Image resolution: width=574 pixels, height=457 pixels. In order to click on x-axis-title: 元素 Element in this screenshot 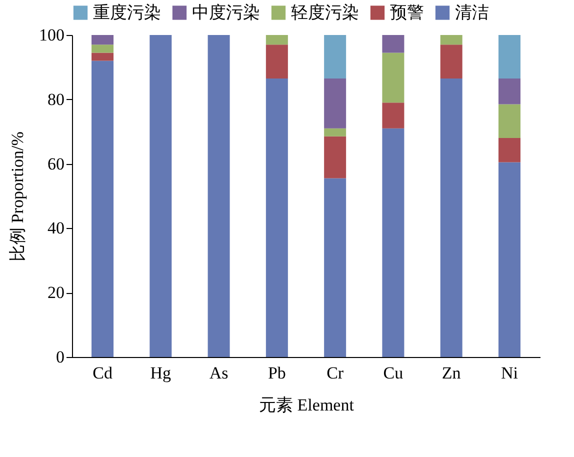, I will do `click(306, 405)`.